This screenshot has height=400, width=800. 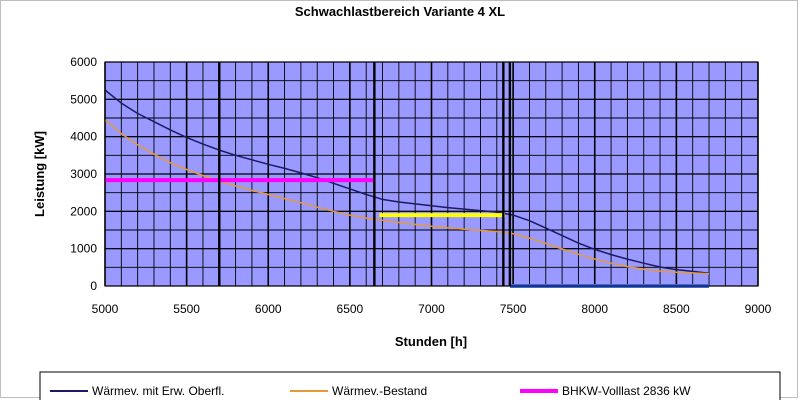 I want to click on x-tick-label: 9000, so click(x=758, y=309).